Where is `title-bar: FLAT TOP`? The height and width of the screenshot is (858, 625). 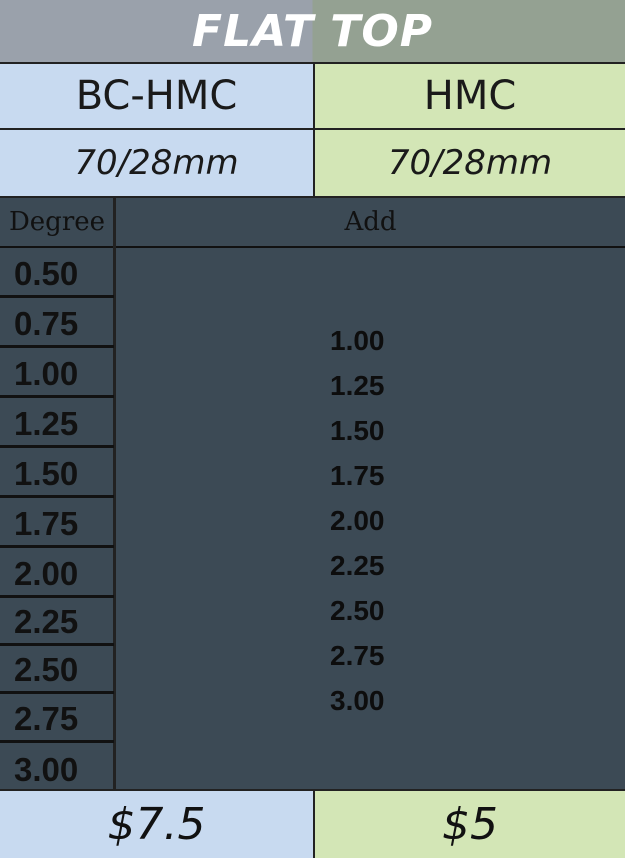
title-bar: FLAT TOP is located at coordinates (312, 32).